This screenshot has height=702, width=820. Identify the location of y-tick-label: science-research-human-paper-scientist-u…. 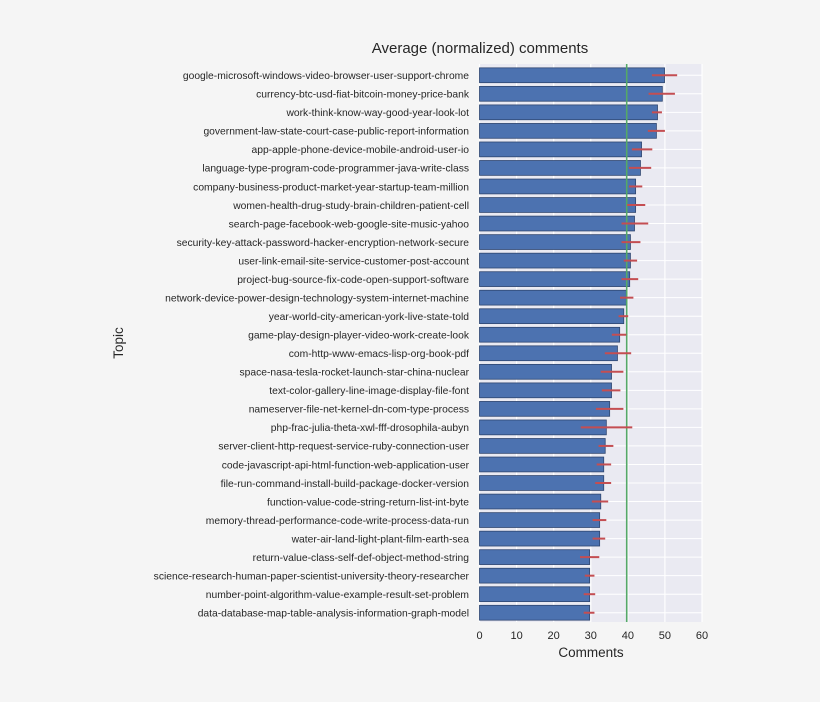
(312, 576).